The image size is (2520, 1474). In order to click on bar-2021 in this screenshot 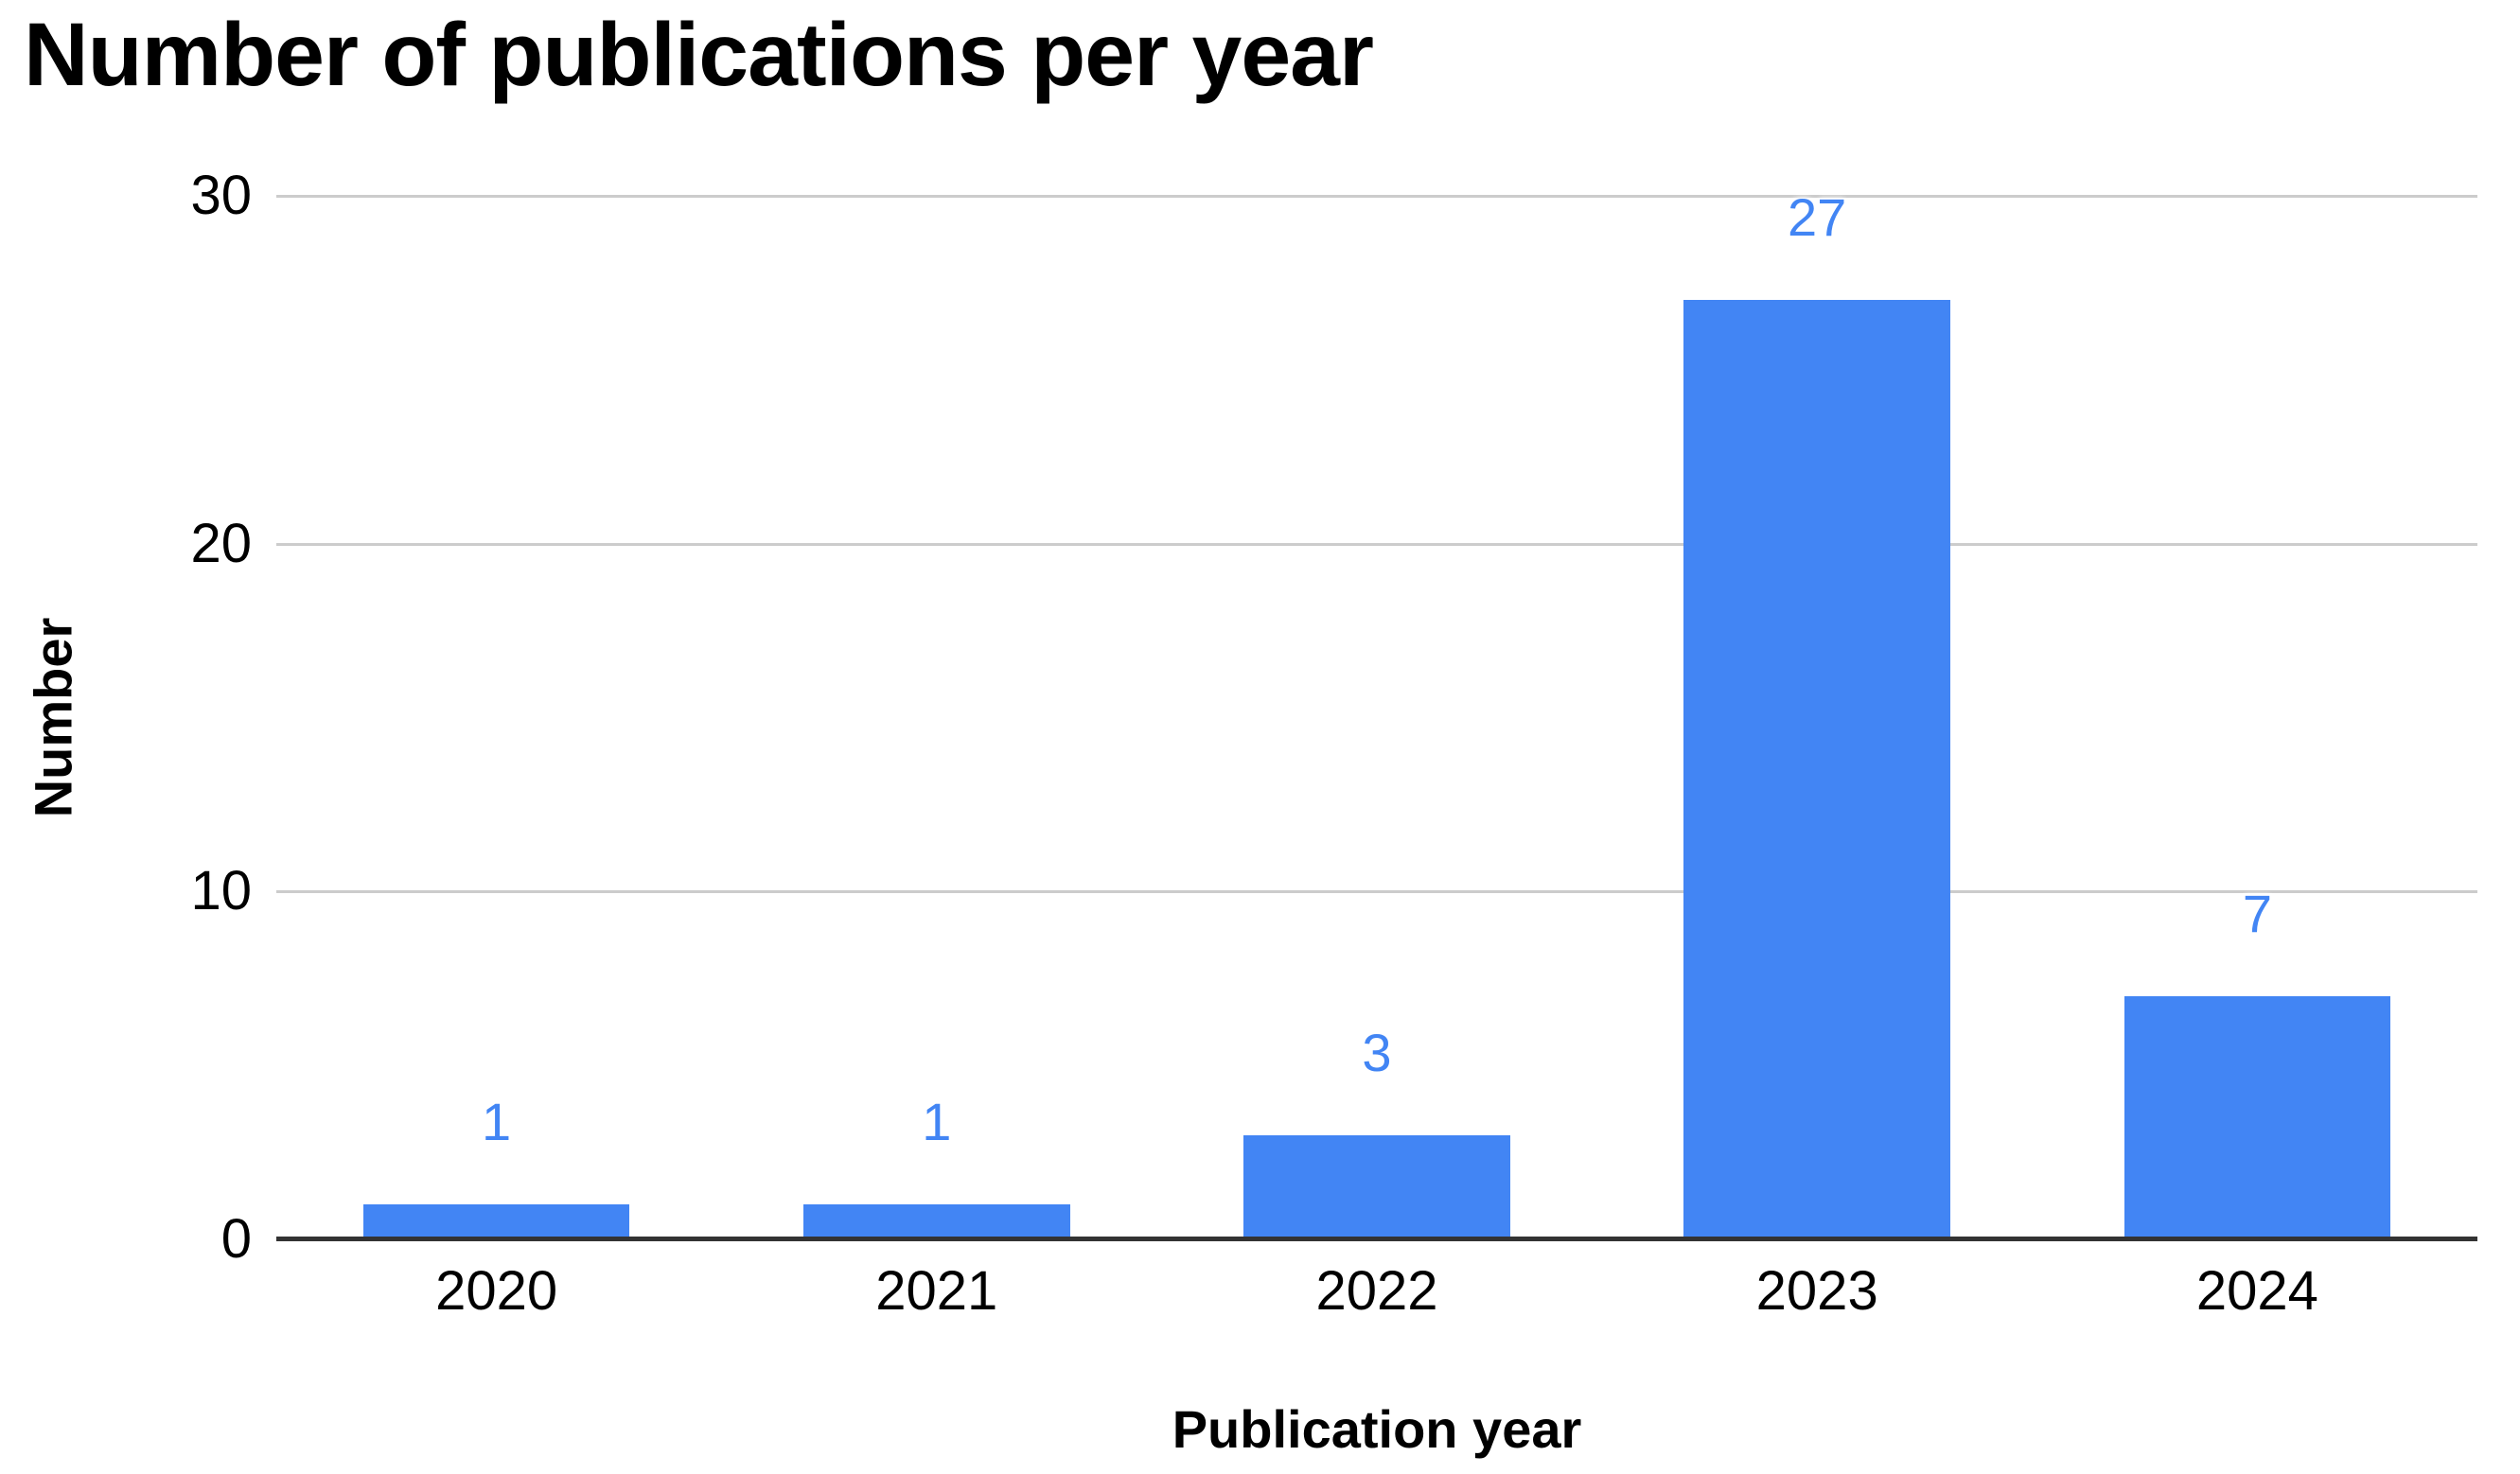, I will do `click(936, 1221)`.